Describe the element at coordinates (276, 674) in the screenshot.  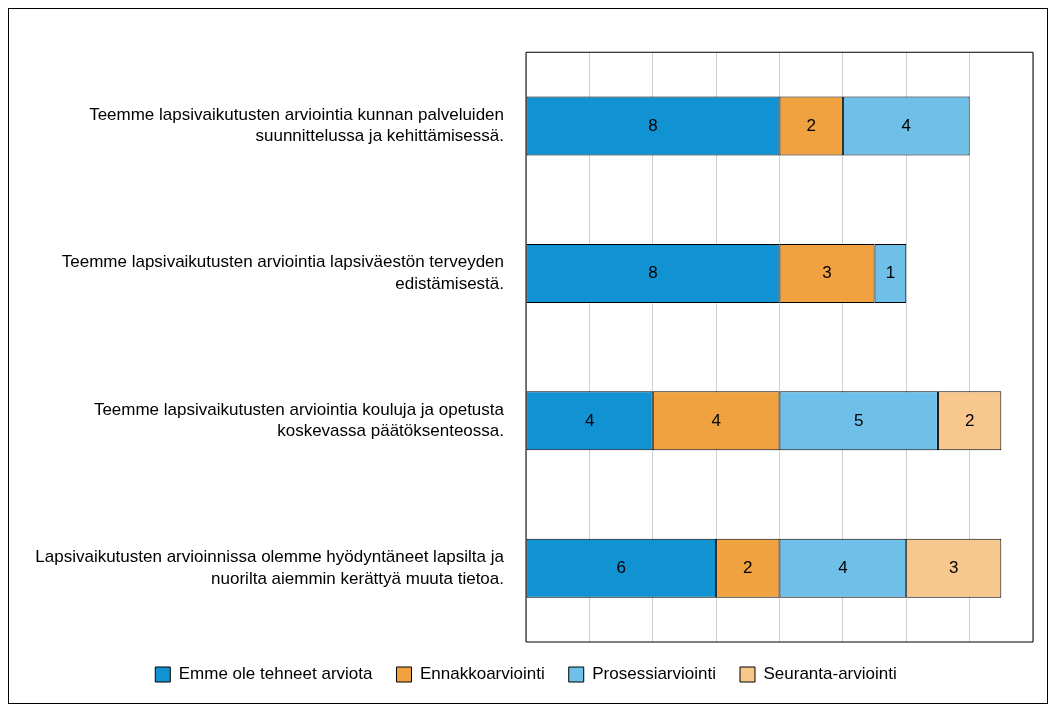
I see `legend-label: Emme ole tehneet arviota` at that location.